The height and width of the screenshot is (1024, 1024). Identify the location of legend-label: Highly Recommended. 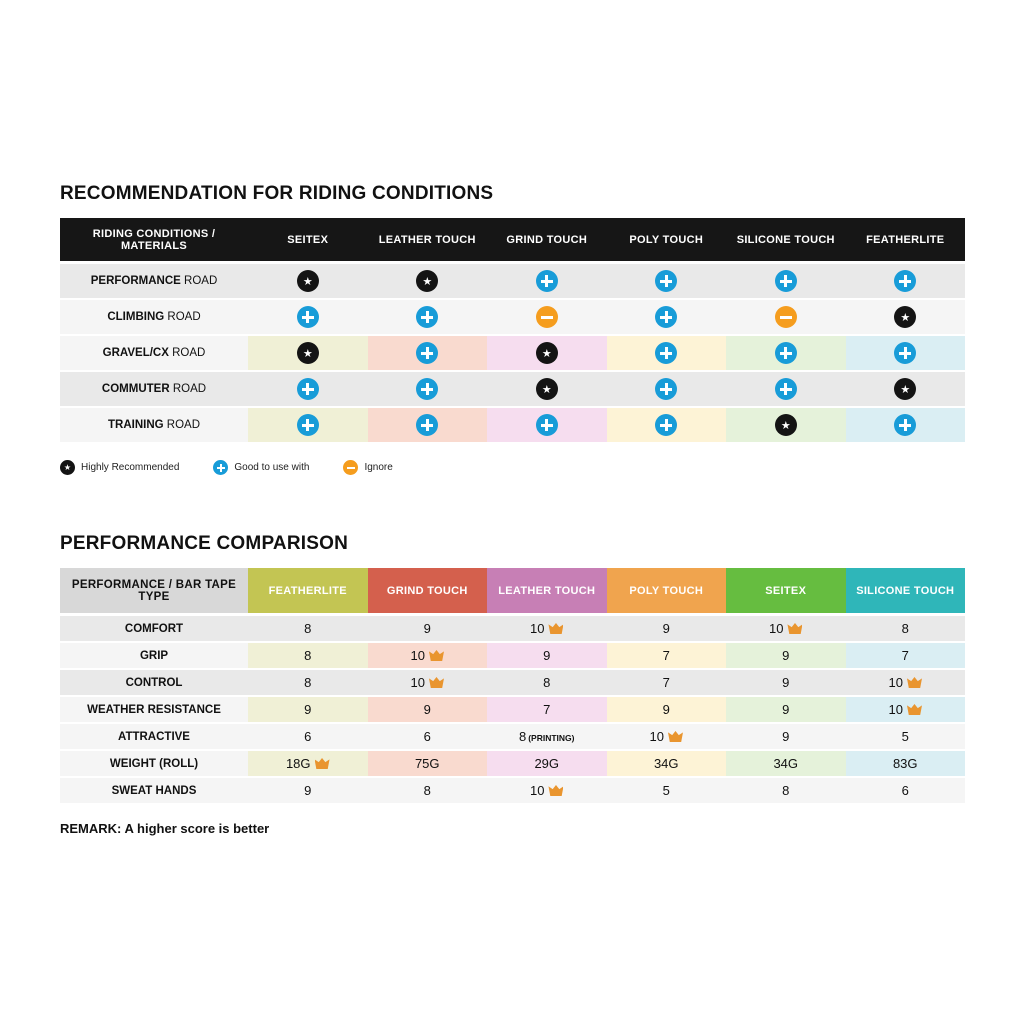
(130, 467).